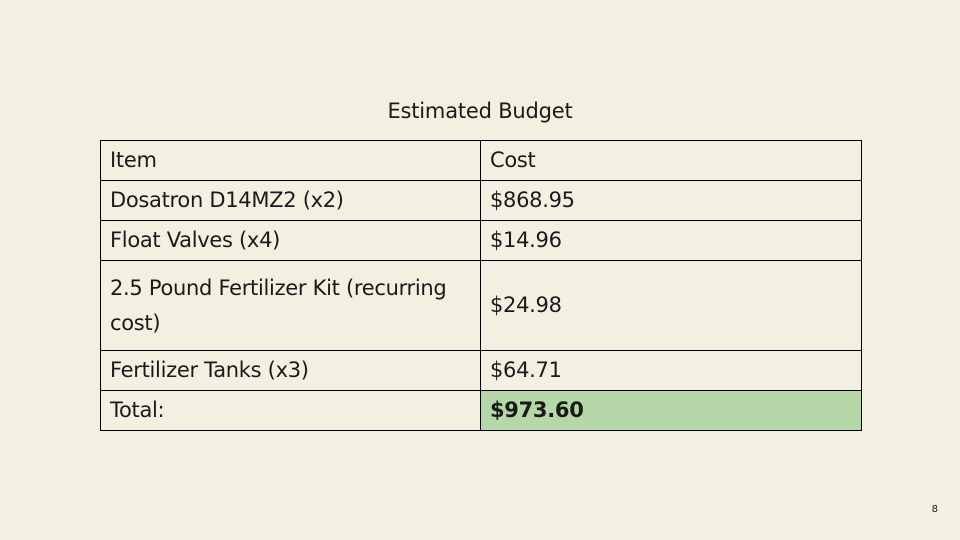 This screenshot has height=540, width=960. What do you see at coordinates (290, 240) in the screenshot?
I see `item-cell: Float Valves (x4)` at bounding box center [290, 240].